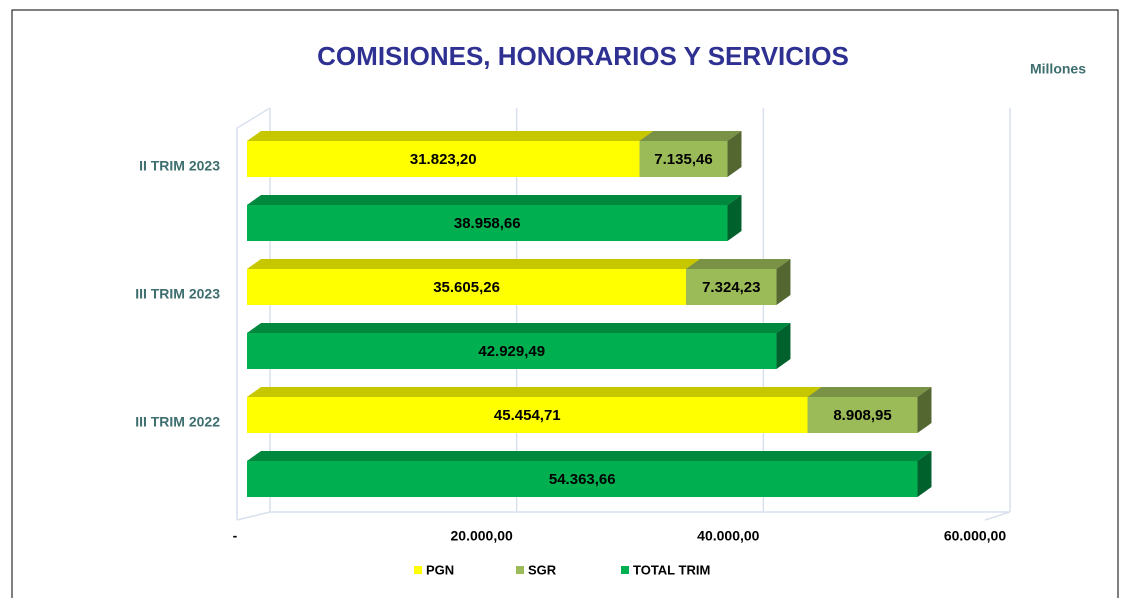 This screenshot has height=598, width=1132. Describe the element at coordinates (583, 56) in the screenshot. I see `chart-title: COMISIONES, HONORARIOS Y SERVICIOS` at that location.